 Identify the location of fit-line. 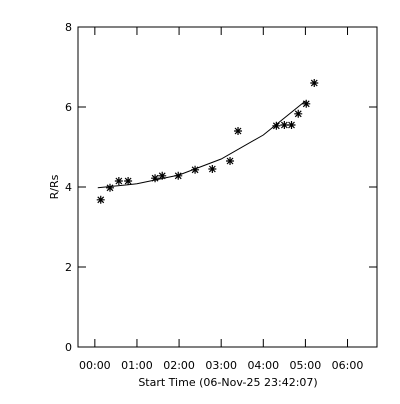
(201, 144).